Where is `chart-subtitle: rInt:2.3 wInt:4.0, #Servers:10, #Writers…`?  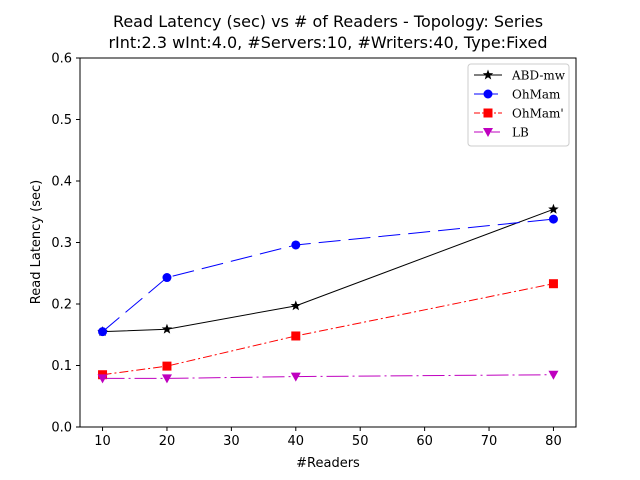 chart-subtitle: rInt:2.3 wInt:4.0, #Servers:10, #Writers… is located at coordinates (327, 42).